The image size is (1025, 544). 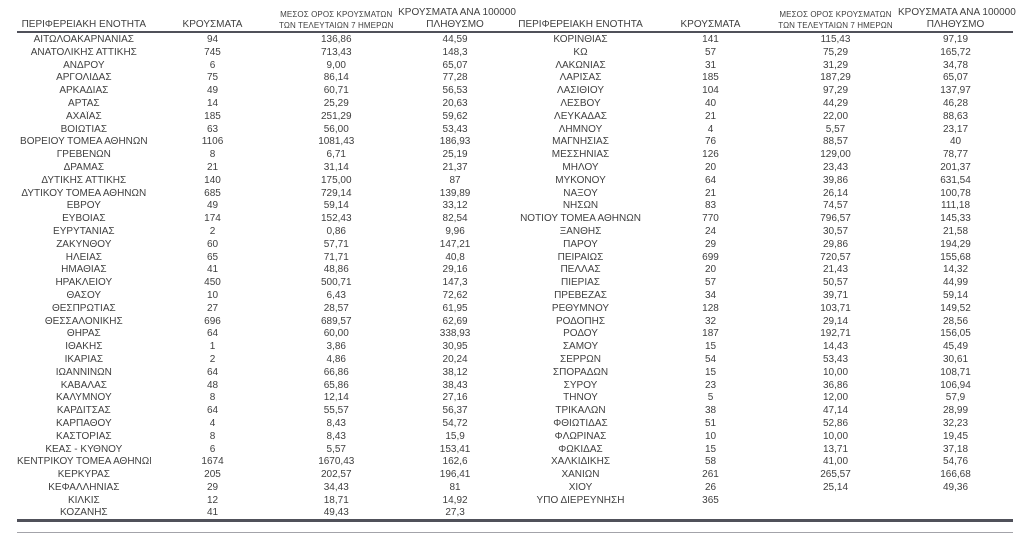 I want to click on avg7-cell: 59,14, so click(x=336, y=206).